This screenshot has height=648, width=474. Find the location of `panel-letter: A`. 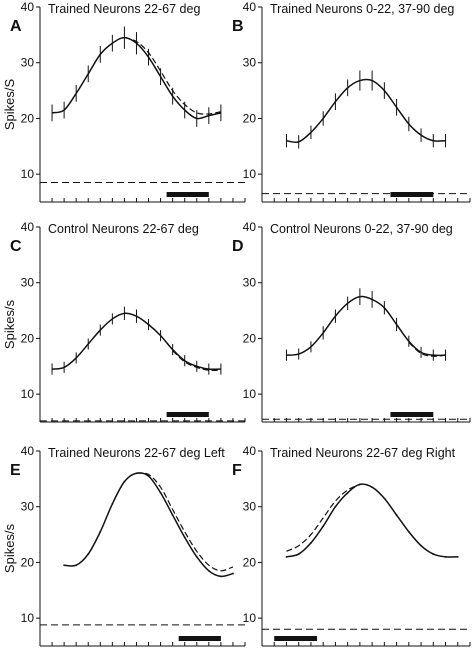

panel-letter: A is located at coordinates (16, 26).